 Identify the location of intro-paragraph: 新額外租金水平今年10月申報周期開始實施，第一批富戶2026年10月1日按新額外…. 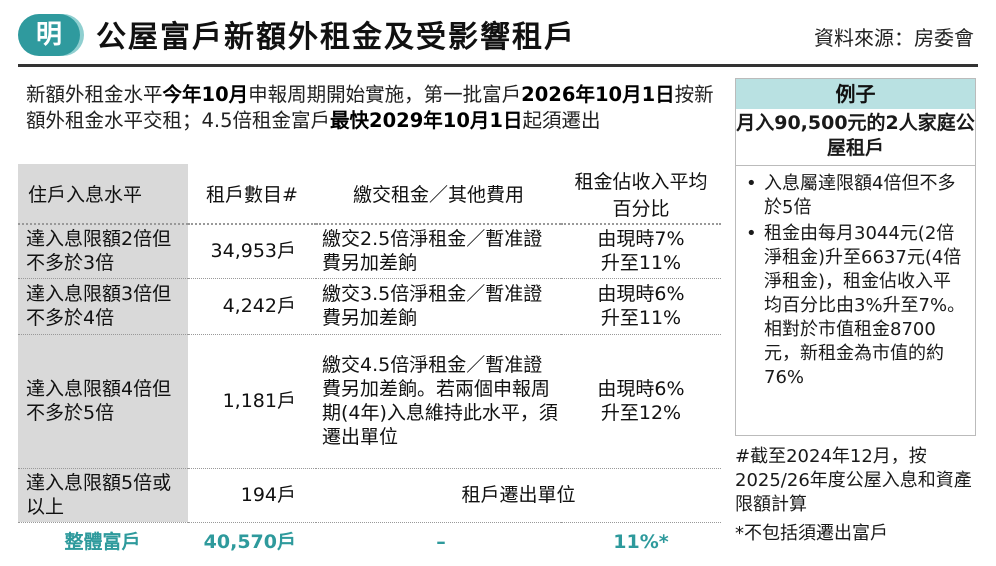
(373, 108).